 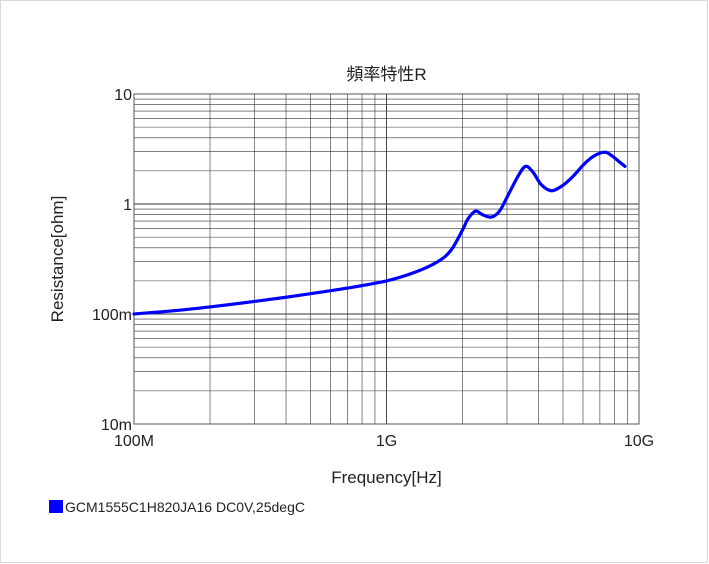 What do you see at coordinates (185, 507) in the screenshot?
I see `legend-label: GCM1555C1H820JA16 DC0V,25degC` at bounding box center [185, 507].